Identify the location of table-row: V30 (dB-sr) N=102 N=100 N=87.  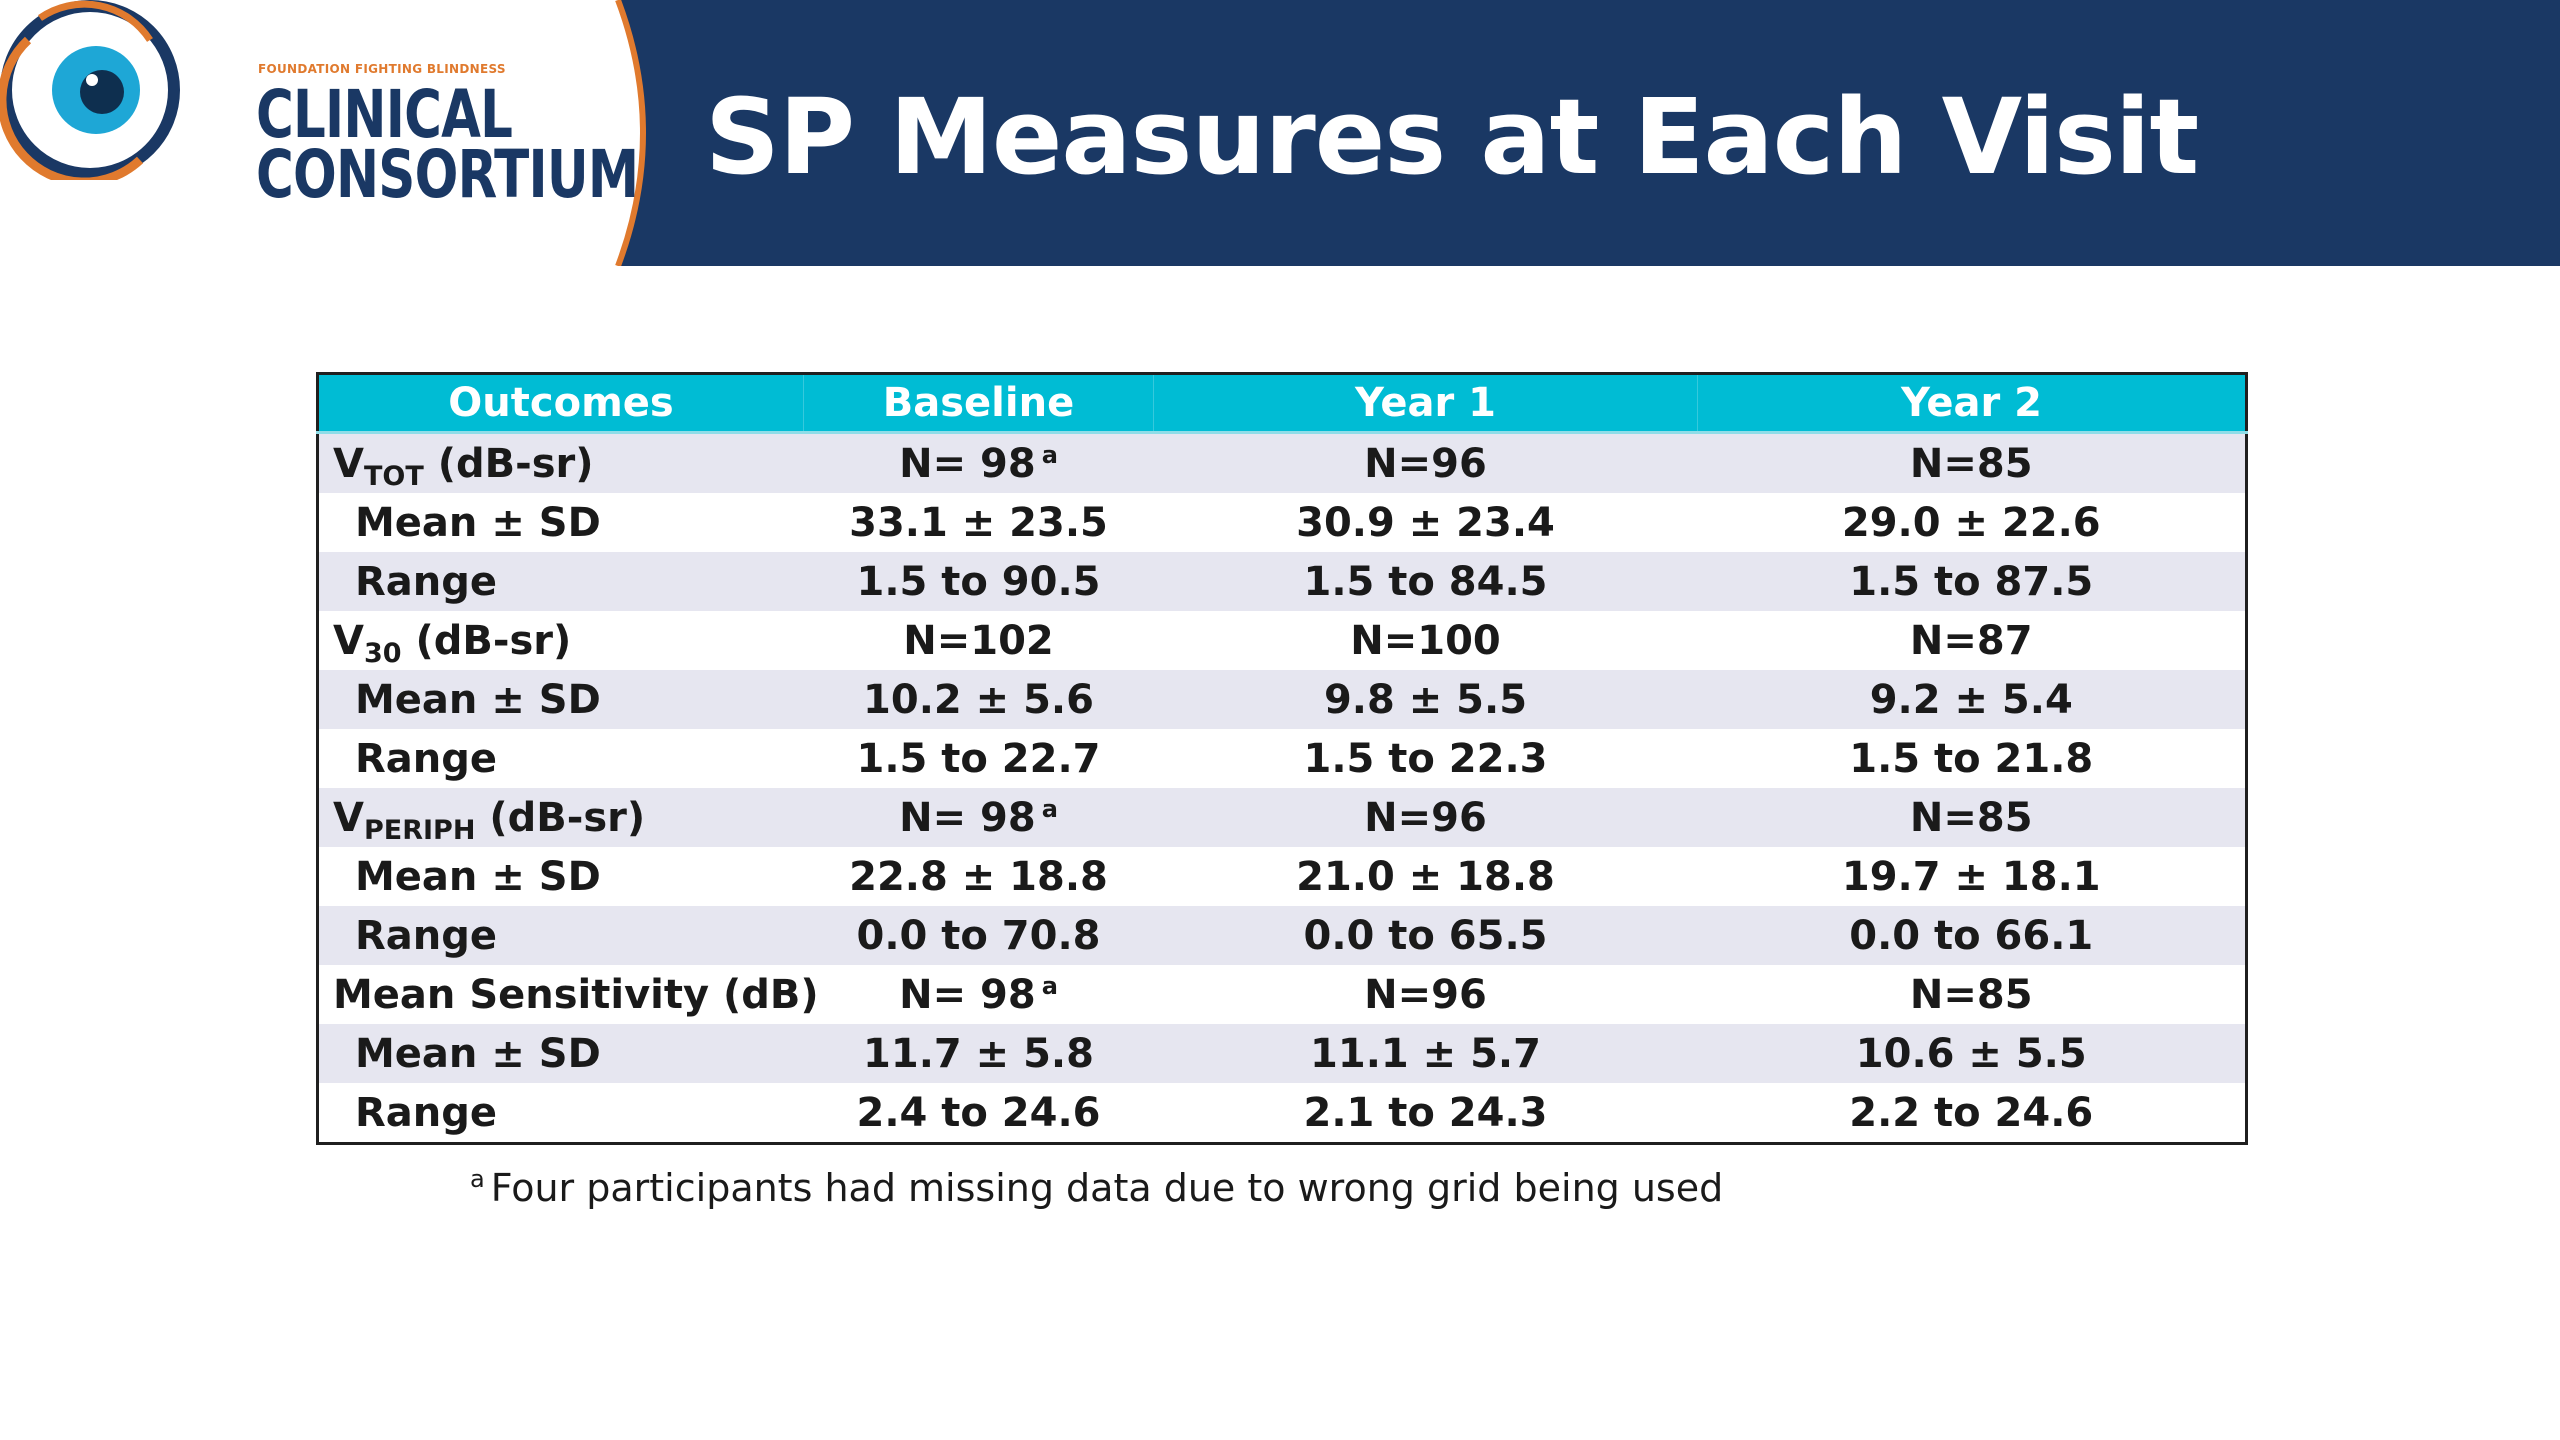
(1282, 640).